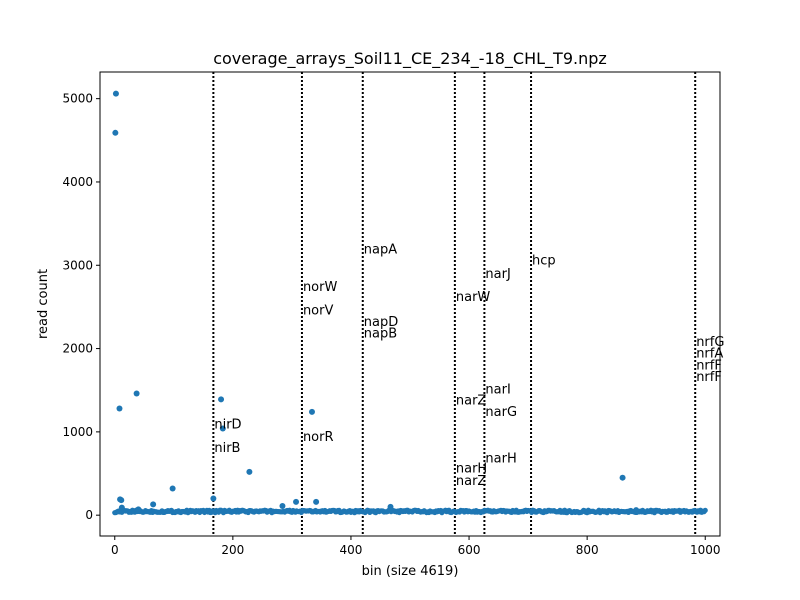 The height and width of the screenshot is (600, 800). Describe the element at coordinates (380, 250) in the screenshot. I see `gene-marker-label: napA` at that location.